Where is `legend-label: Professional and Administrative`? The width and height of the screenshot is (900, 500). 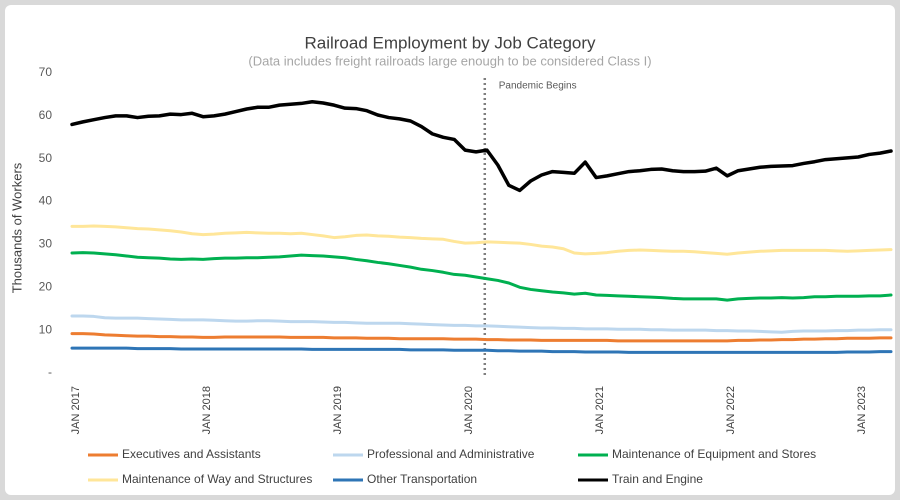 legend-label: Professional and Administrative is located at coordinates (451, 454).